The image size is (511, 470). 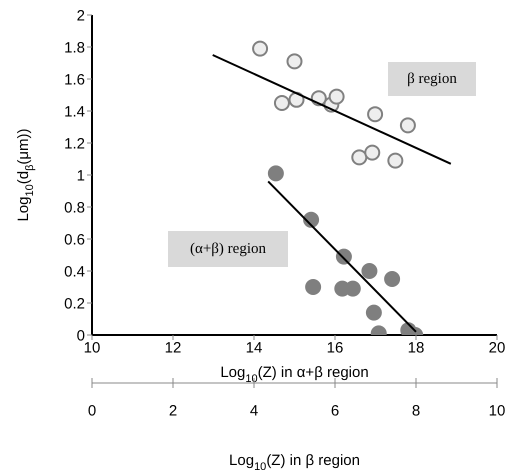 What do you see at coordinates (294, 374) in the screenshot?
I see `x-axis-title: Log$_{10}$(Z) in α+β region` at bounding box center [294, 374].